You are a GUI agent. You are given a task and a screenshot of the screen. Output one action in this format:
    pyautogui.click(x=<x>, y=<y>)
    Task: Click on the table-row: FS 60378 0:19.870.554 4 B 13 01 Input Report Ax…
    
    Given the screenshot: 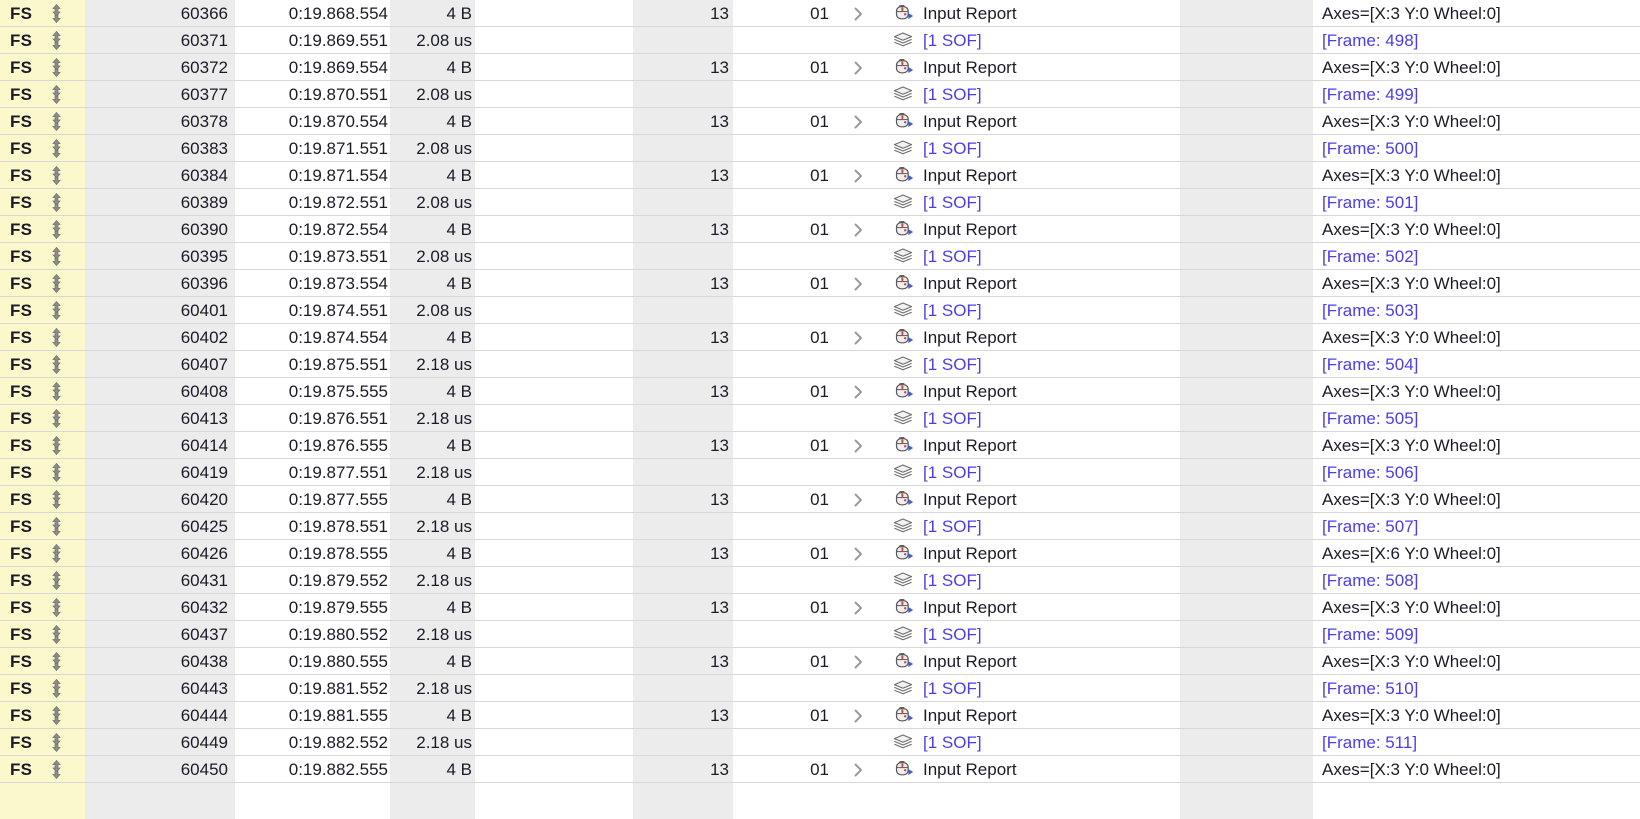 What is the action you would take?
    pyautogui.click(x=820, y=121)
    